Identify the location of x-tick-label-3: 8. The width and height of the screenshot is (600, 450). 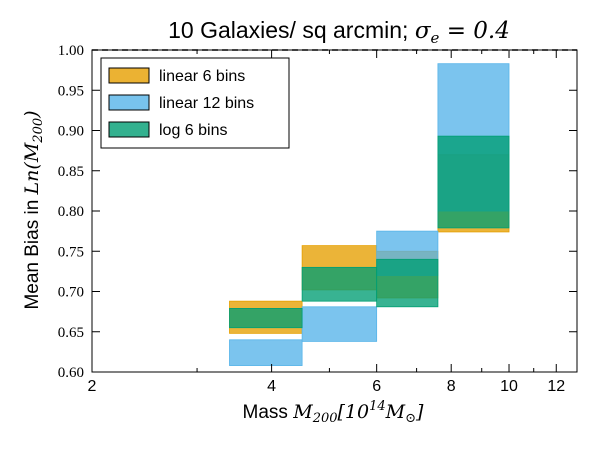
(451, 386).